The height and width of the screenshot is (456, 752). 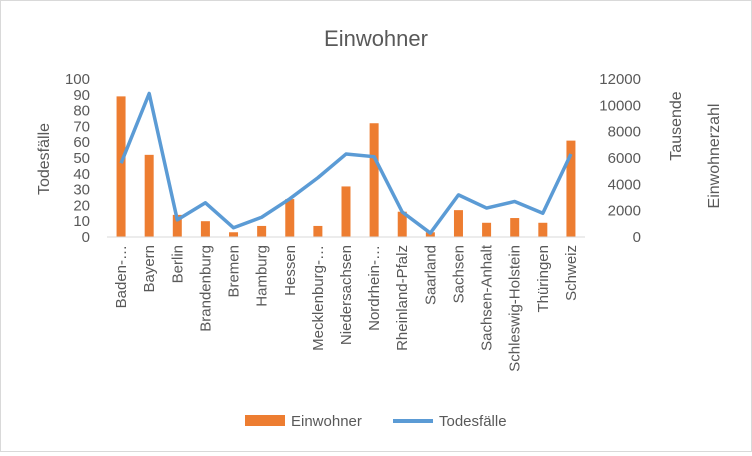 I want to click on category-label: Hessen, so click(x=290, y=270).